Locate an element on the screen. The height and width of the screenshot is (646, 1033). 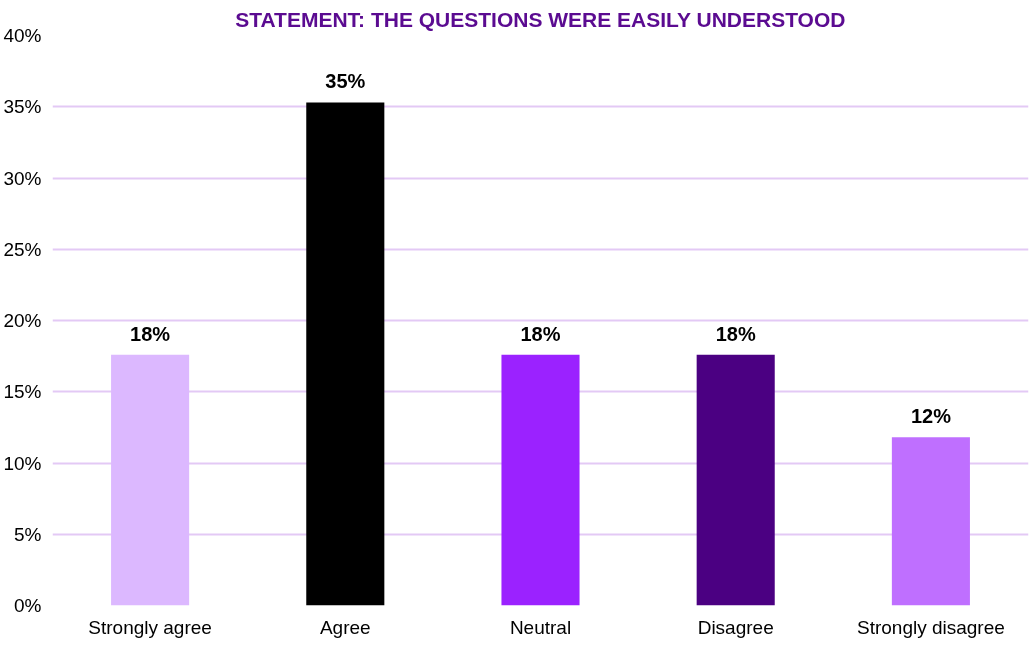
y-tick-label: 0% is located at coordinates (28, 605).